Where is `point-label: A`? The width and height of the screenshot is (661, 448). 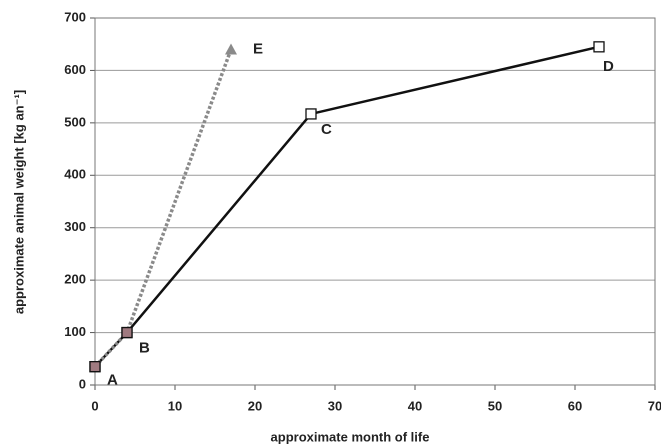 point-label: A is located at coordinates (112, 380).